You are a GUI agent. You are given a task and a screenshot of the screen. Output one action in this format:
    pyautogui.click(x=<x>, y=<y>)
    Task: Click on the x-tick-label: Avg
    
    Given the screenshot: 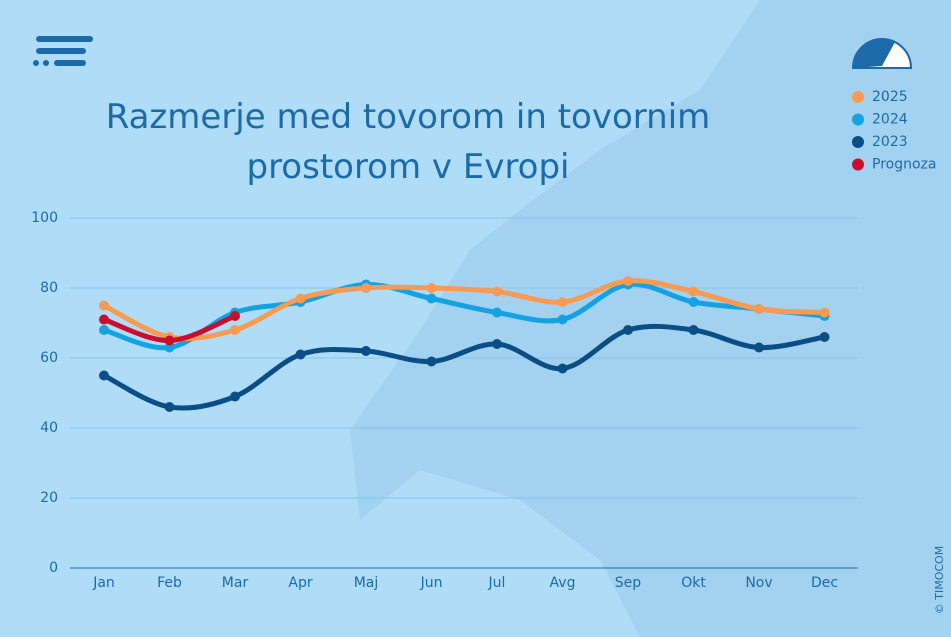 What is the action you would take?
    pyautogui.click(x=563, y=583)
    